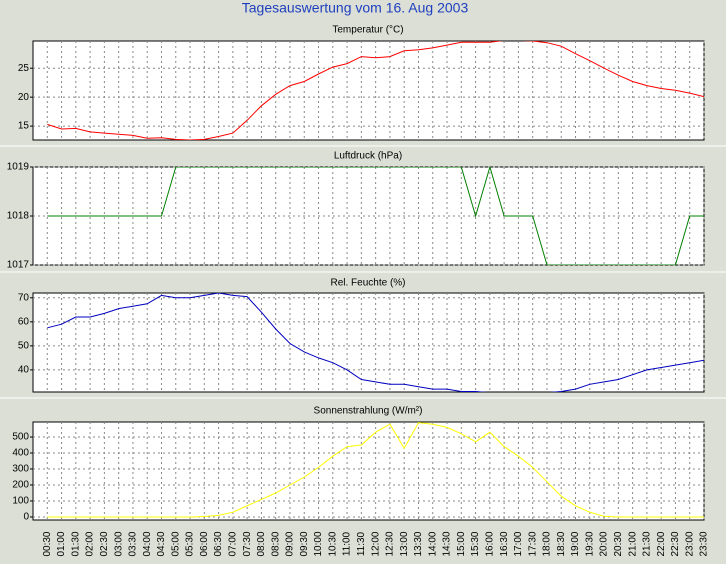 The image size is (726, 564). What do you see at coordinates (367, 30) in the screenshot?
I see `chart-title: Temperatur (°C)` at bounding box center [367, 30].